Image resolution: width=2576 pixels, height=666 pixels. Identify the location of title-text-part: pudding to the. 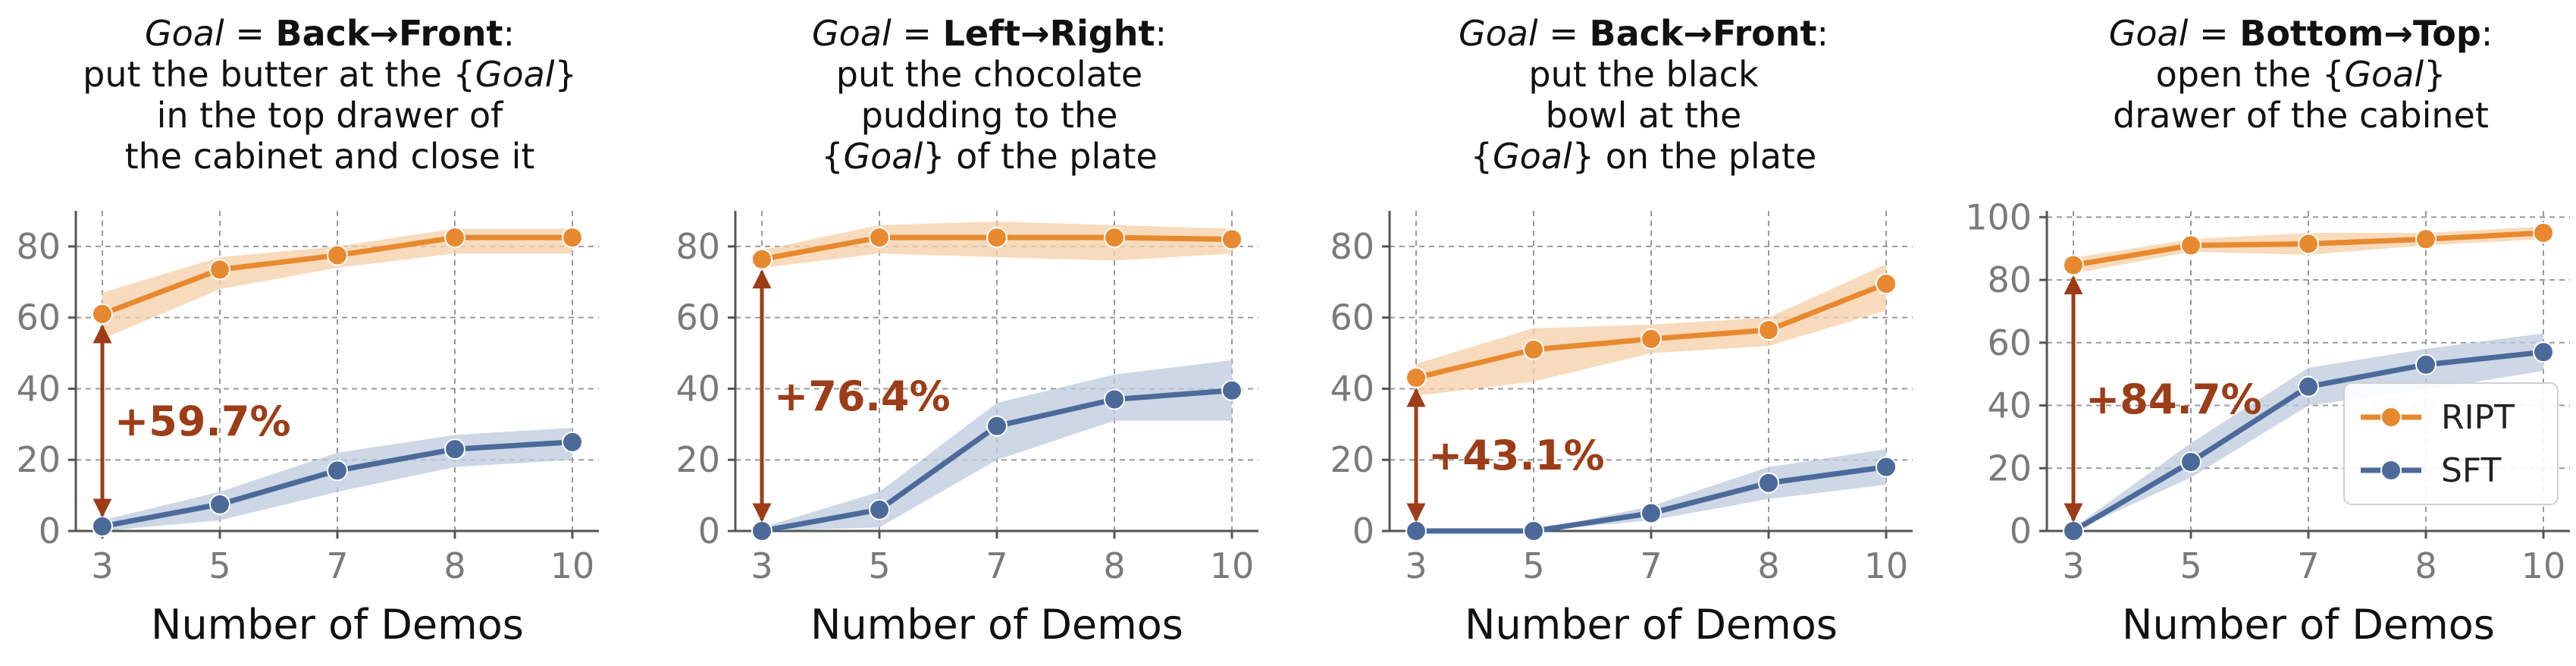
(989, 115).